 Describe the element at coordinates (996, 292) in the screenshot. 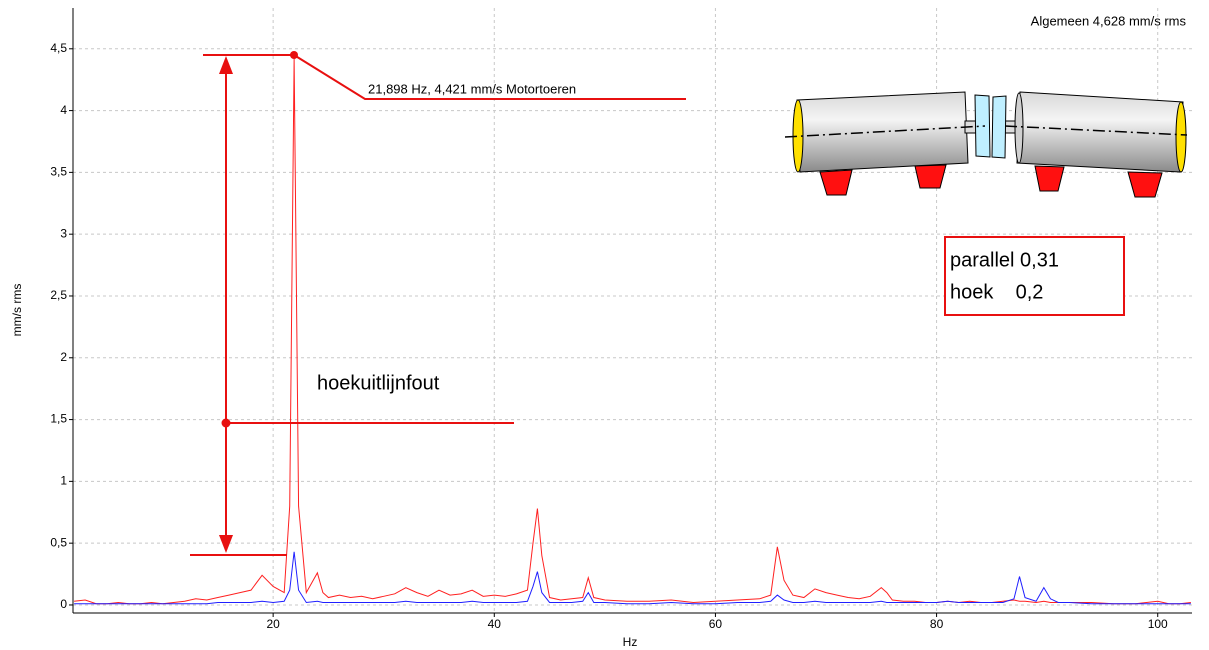

I see `angle-label: hoek 0,2` at that location.